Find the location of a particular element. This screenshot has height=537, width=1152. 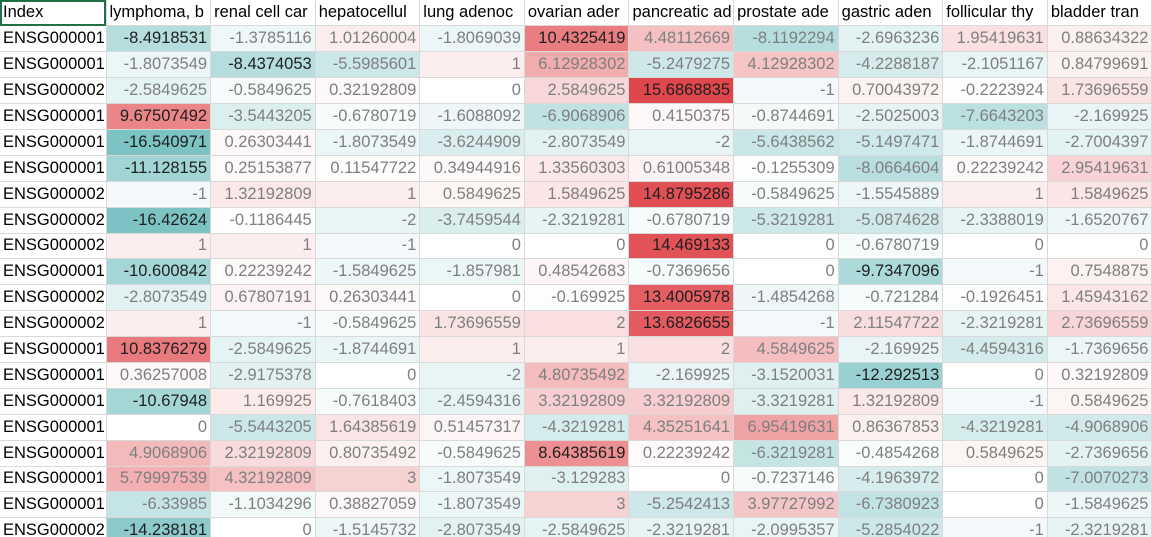

value-cell: -2 is located at coordinates (368, 220).